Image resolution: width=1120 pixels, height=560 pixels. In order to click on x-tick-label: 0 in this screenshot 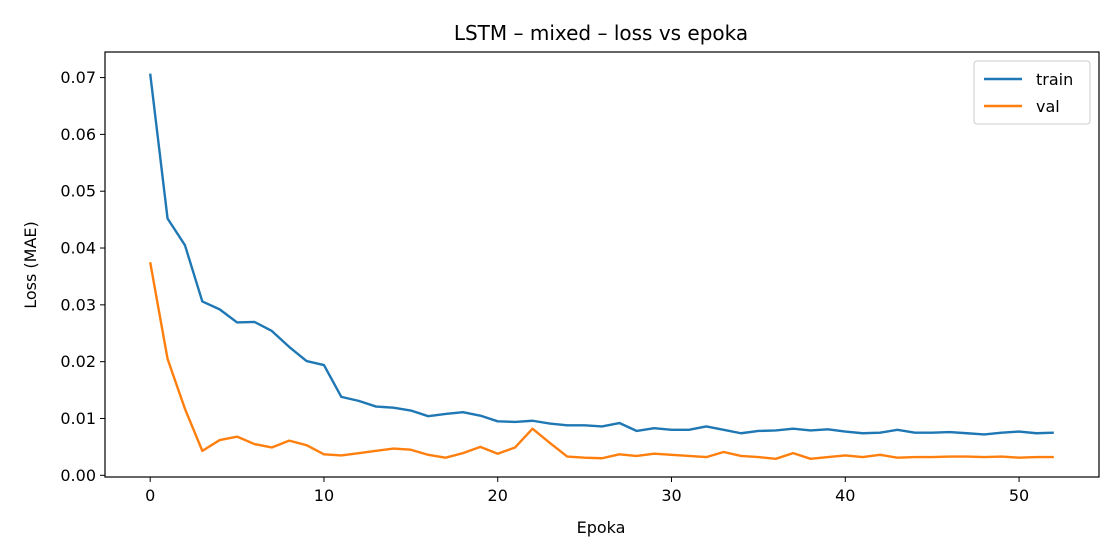, I will do `click(150, 495)`.